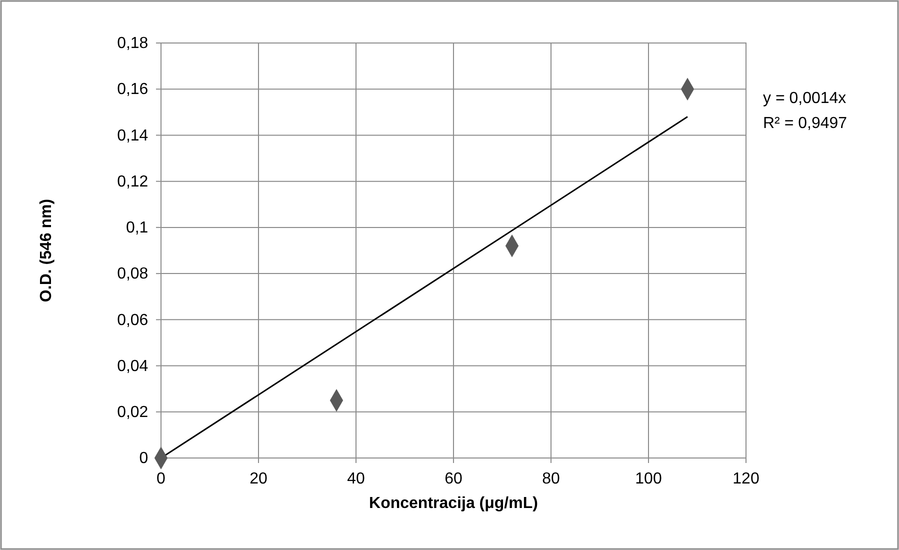 This screenshot has width=899, height=550. Describe the element at coordinates (132, 274) in the screenshot. I see `y-tick-label: 0,08` at that location.